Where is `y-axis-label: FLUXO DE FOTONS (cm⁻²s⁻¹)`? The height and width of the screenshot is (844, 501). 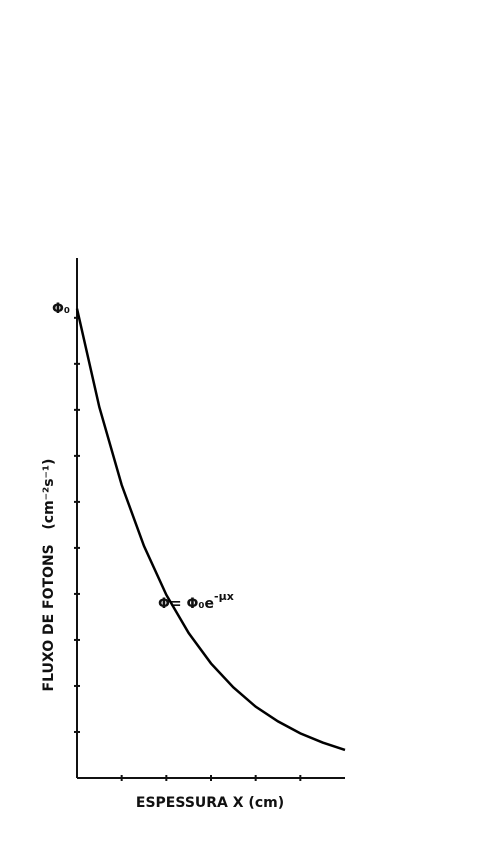
y-axis-label: FLUXO DE FOTONS (cm⁻²s⁻¹) is located at coordinates (49, 575).